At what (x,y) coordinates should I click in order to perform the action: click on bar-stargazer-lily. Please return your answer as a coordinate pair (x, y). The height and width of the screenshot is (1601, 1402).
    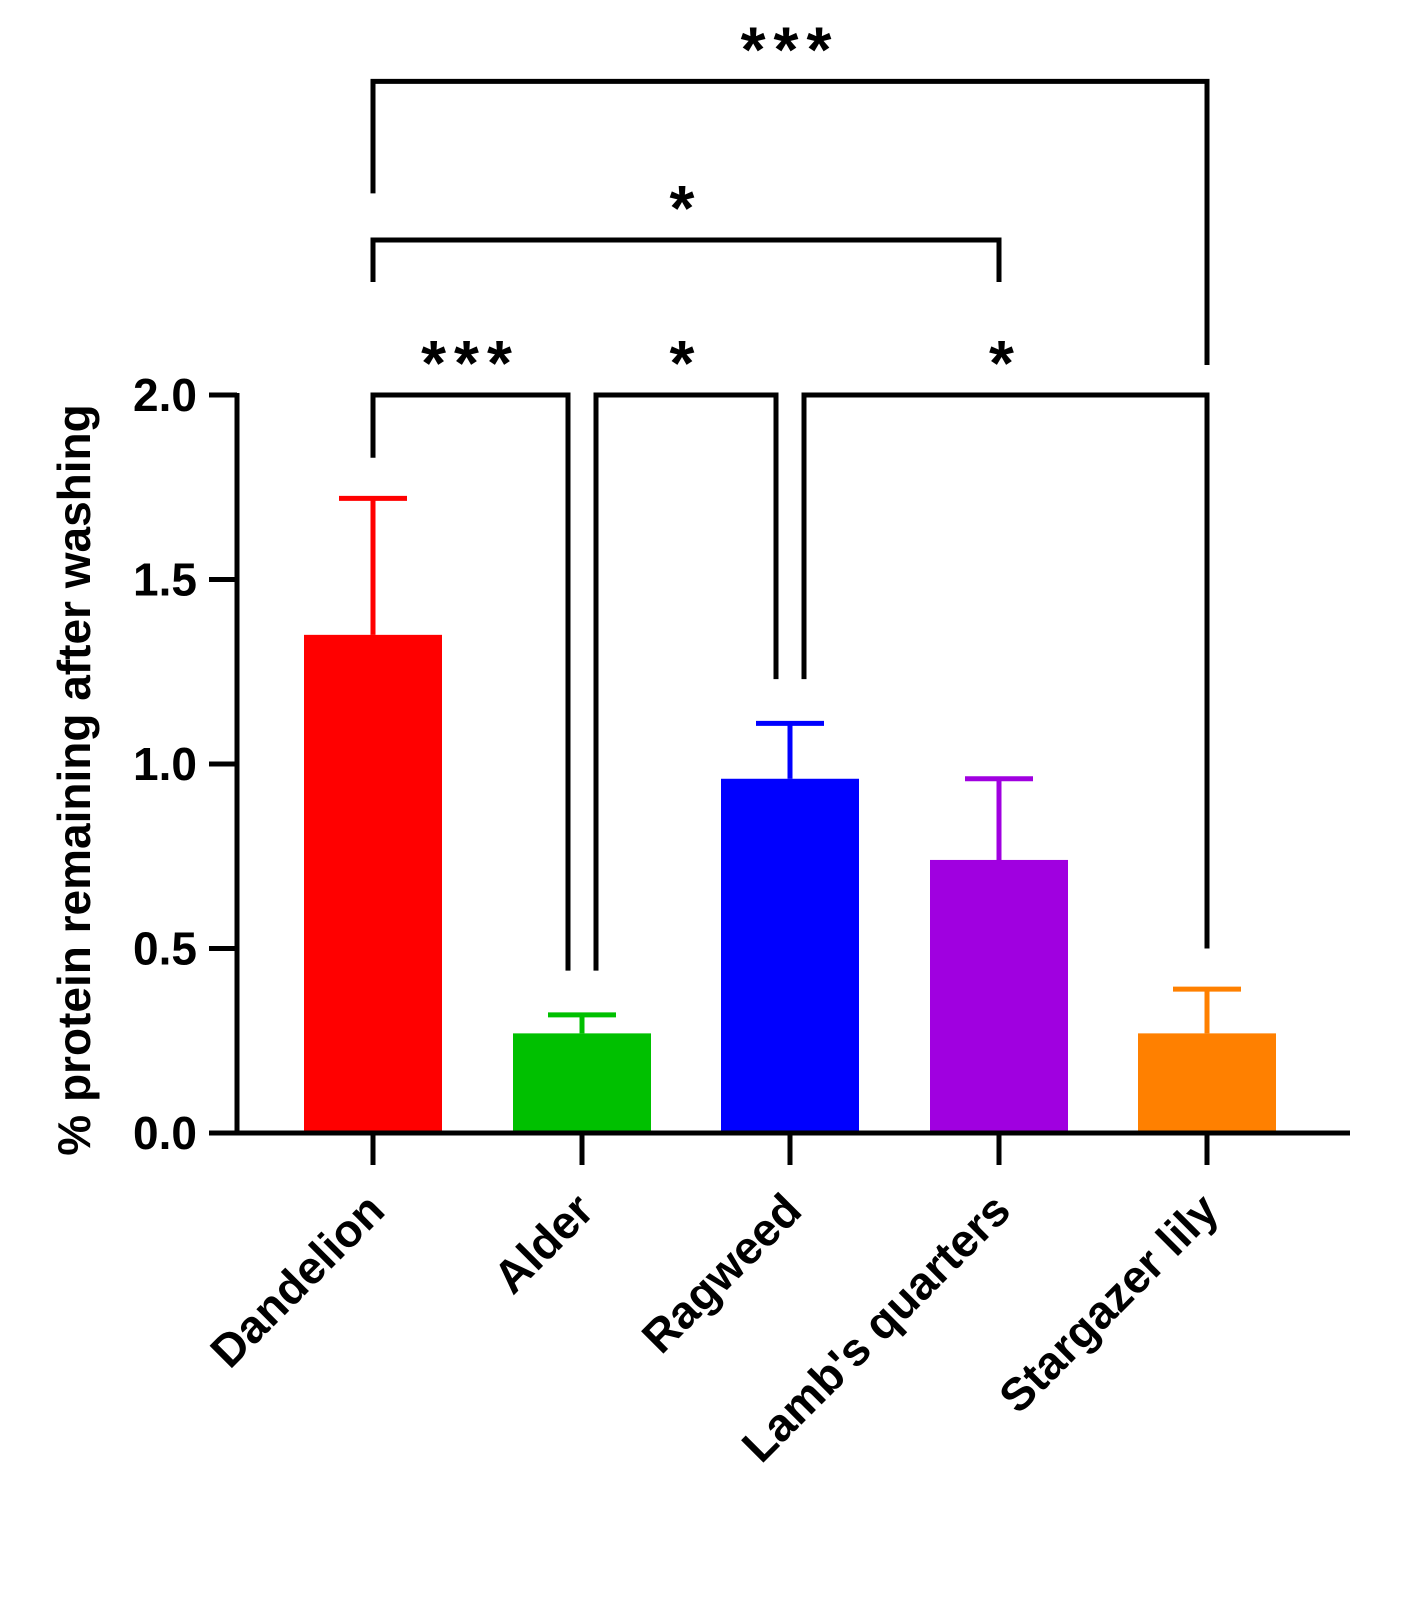
    Looking at the image, I should click on (1207, 1083).